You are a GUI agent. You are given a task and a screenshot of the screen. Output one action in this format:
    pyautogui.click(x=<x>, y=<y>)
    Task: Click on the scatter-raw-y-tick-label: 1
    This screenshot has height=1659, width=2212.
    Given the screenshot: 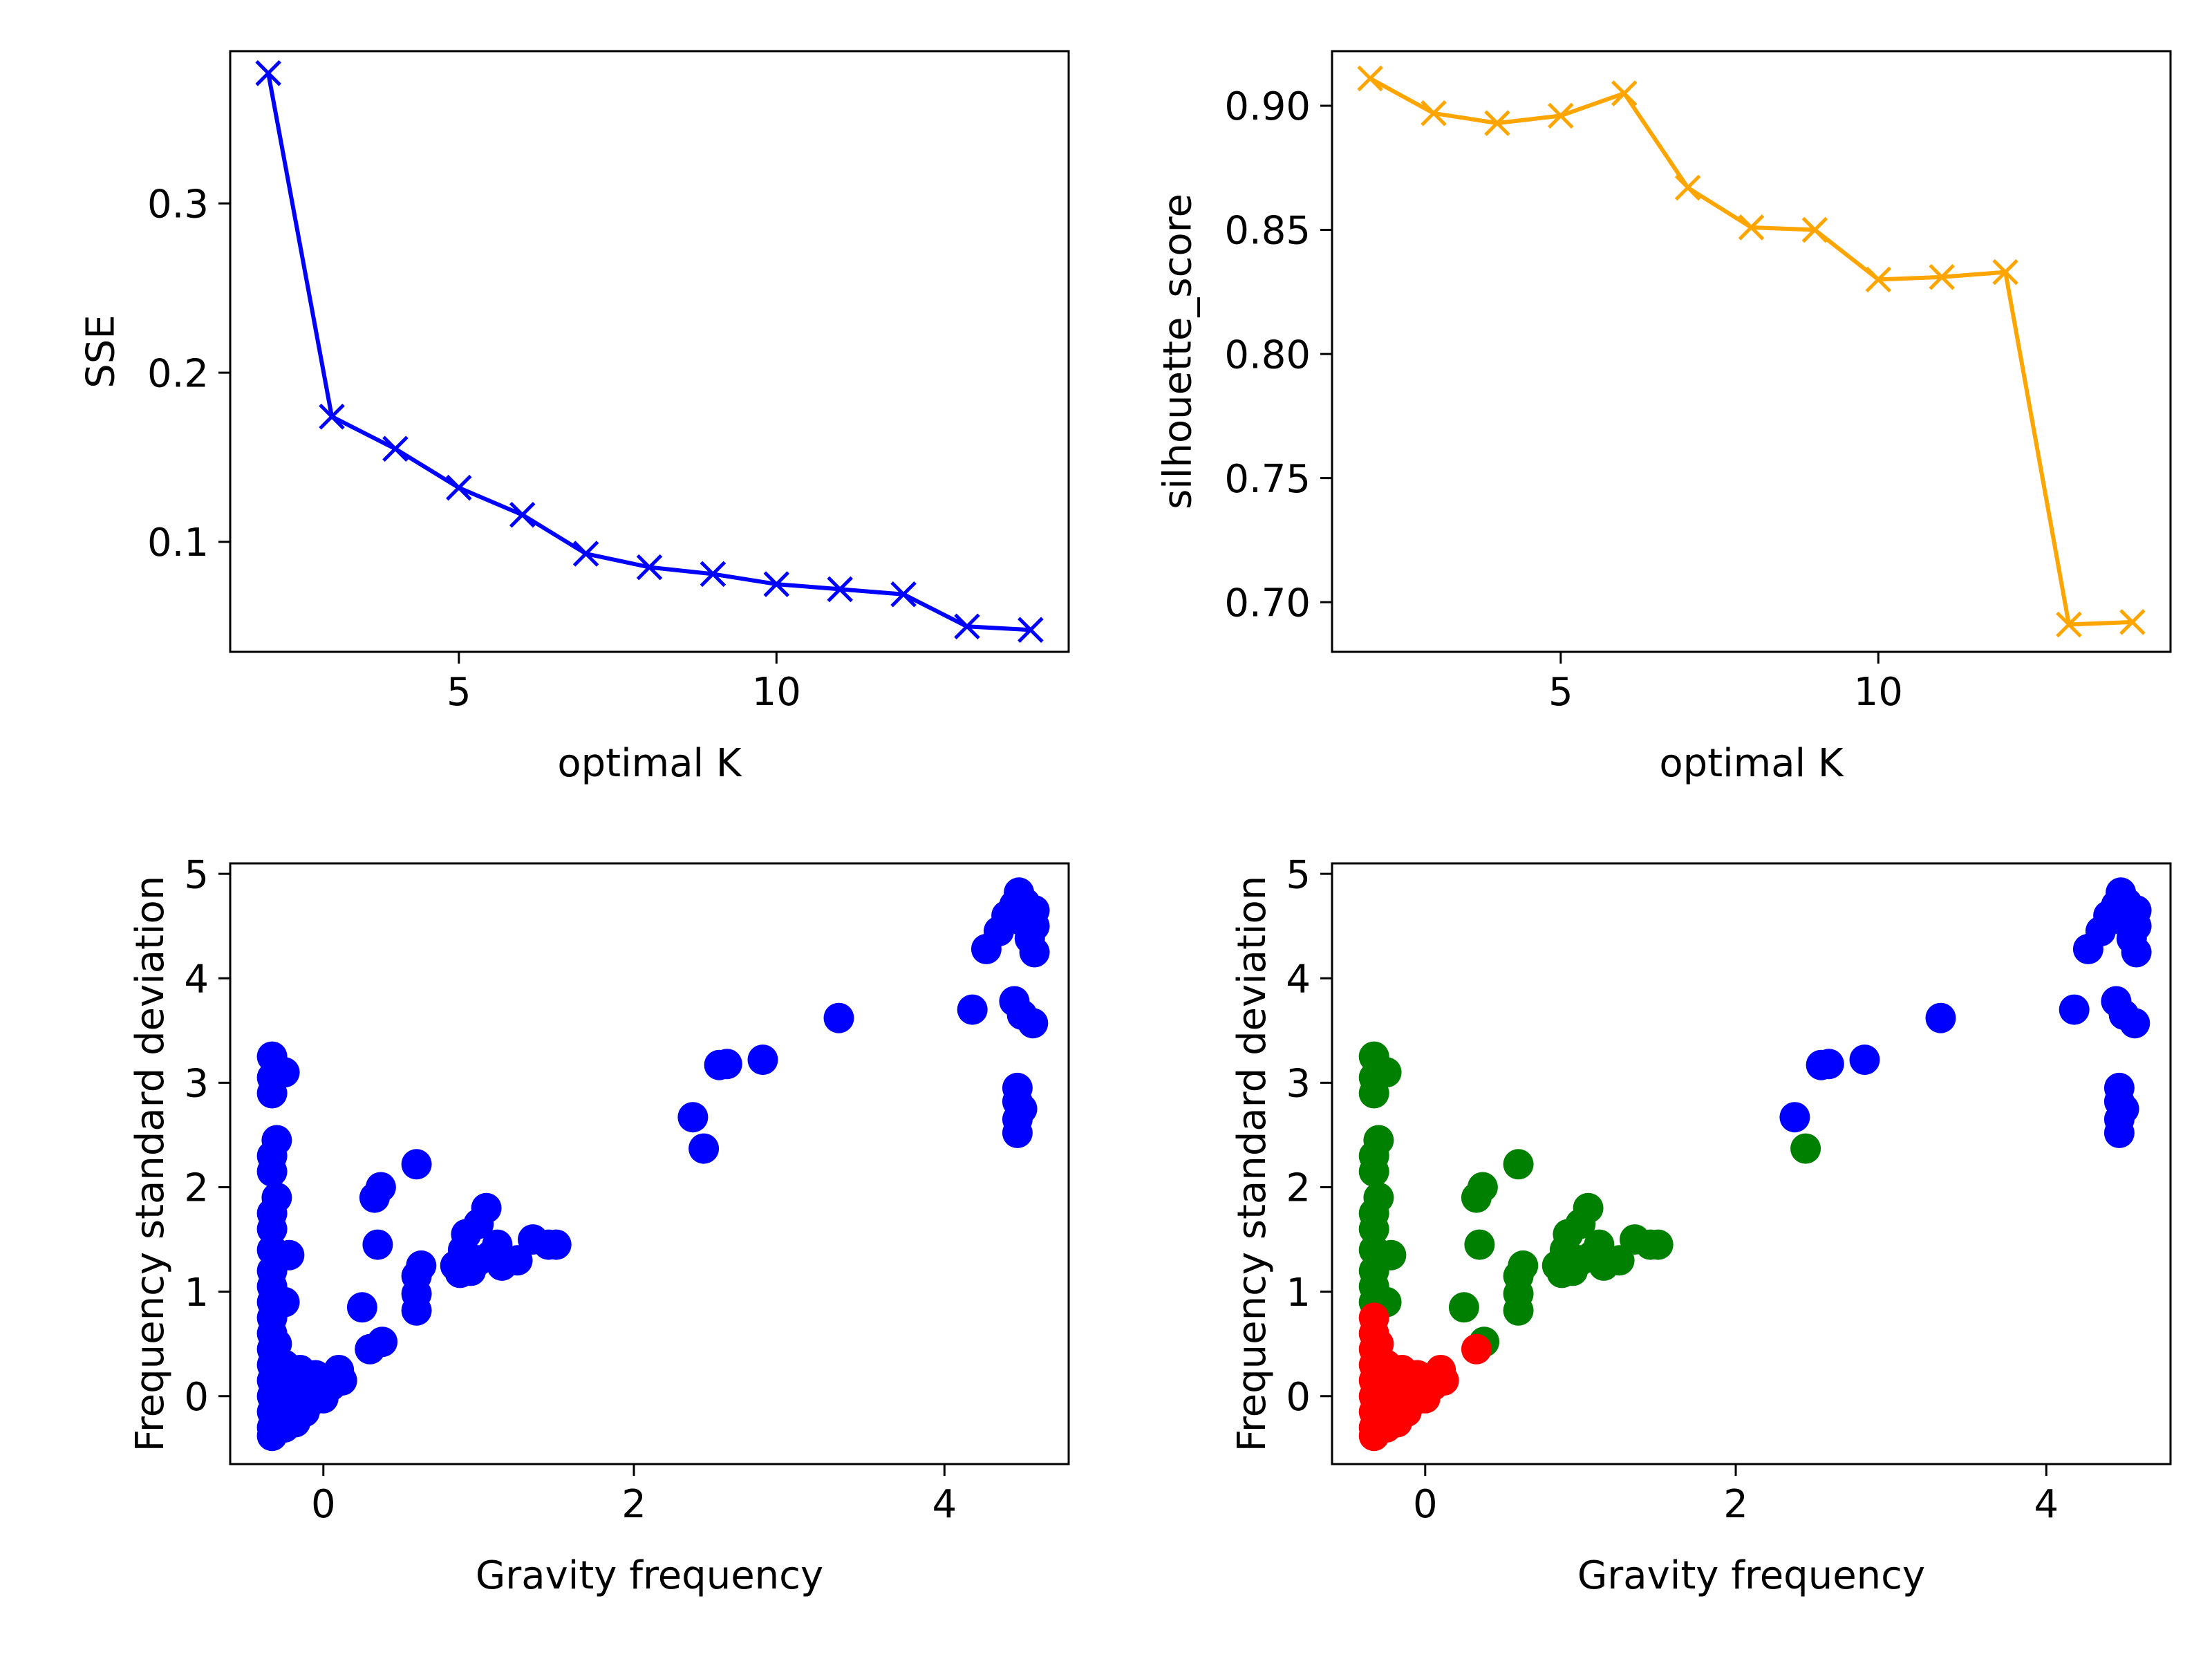 What is the action you would take?
    pyautogui.click(x=197, y=1293)
    